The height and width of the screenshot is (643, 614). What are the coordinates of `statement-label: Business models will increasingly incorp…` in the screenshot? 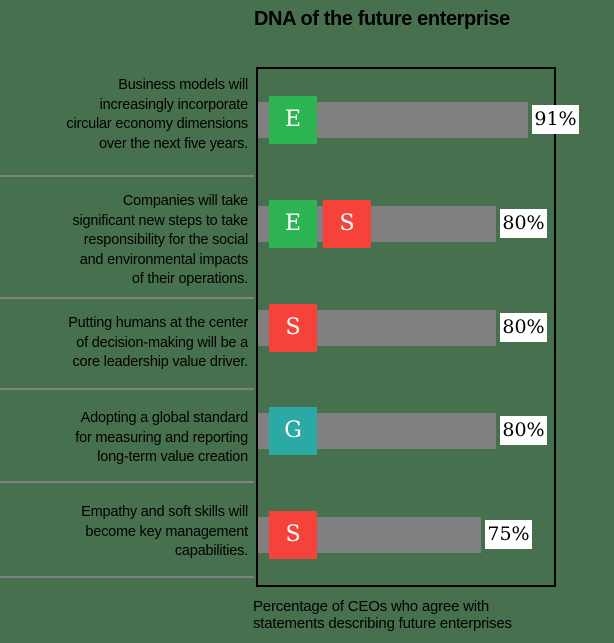 It's located at (124, 115).